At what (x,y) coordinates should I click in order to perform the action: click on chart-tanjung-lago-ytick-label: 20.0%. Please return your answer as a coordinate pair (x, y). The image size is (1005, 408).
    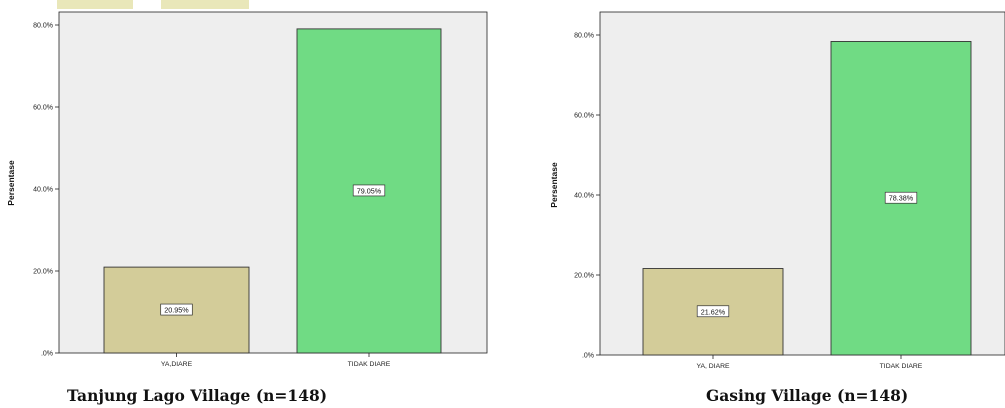
    Looking at the image, I should click on (43, 272).